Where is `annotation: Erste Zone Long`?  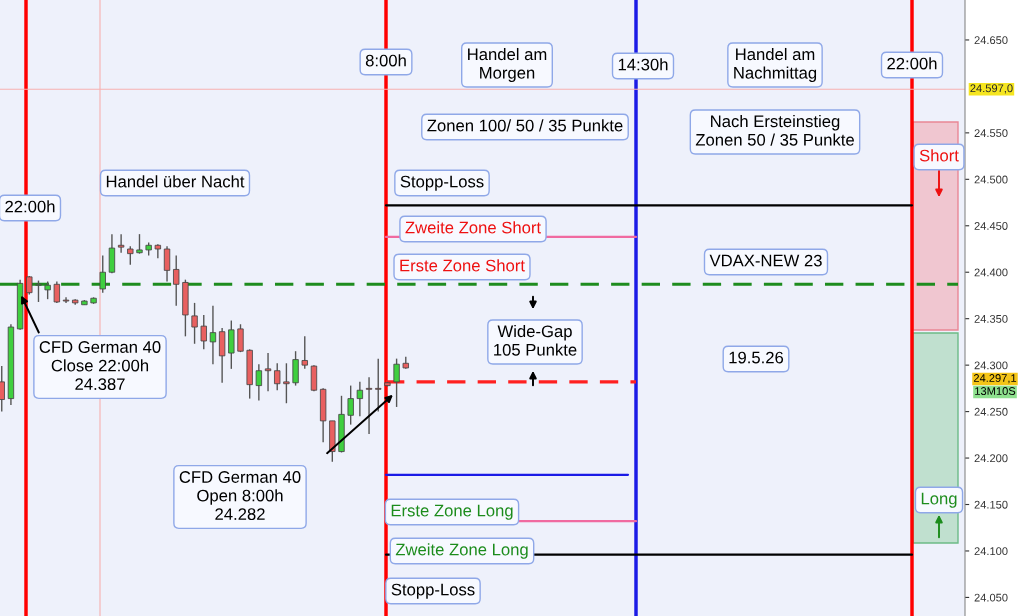
annotation: Erste Zone Long is located at coordinates (452, 512).